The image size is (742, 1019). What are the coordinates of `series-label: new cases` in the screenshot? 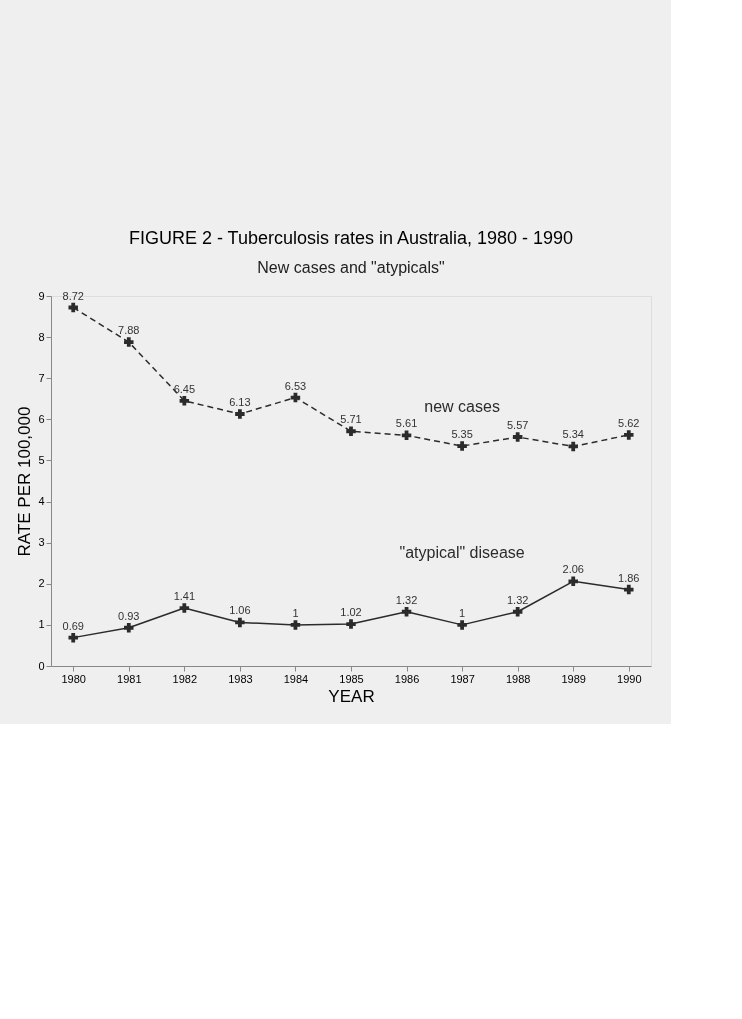 It's located at (462, 406).